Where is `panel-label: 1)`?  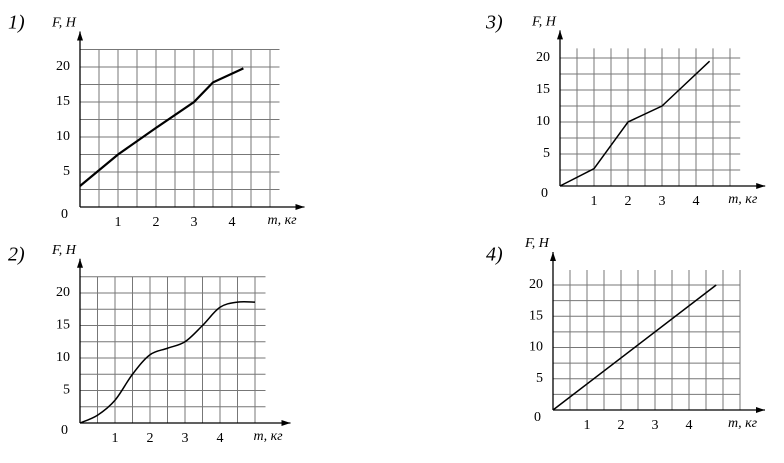
panel-label: 1) is located at coordinates (16, 23).